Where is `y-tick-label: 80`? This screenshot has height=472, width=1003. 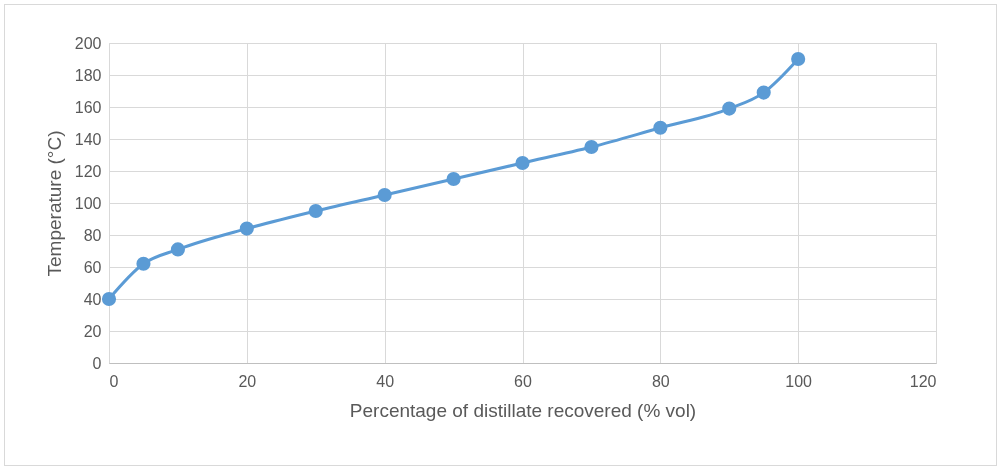 y-tick-label: 80 is located at coordinates (92, 235).